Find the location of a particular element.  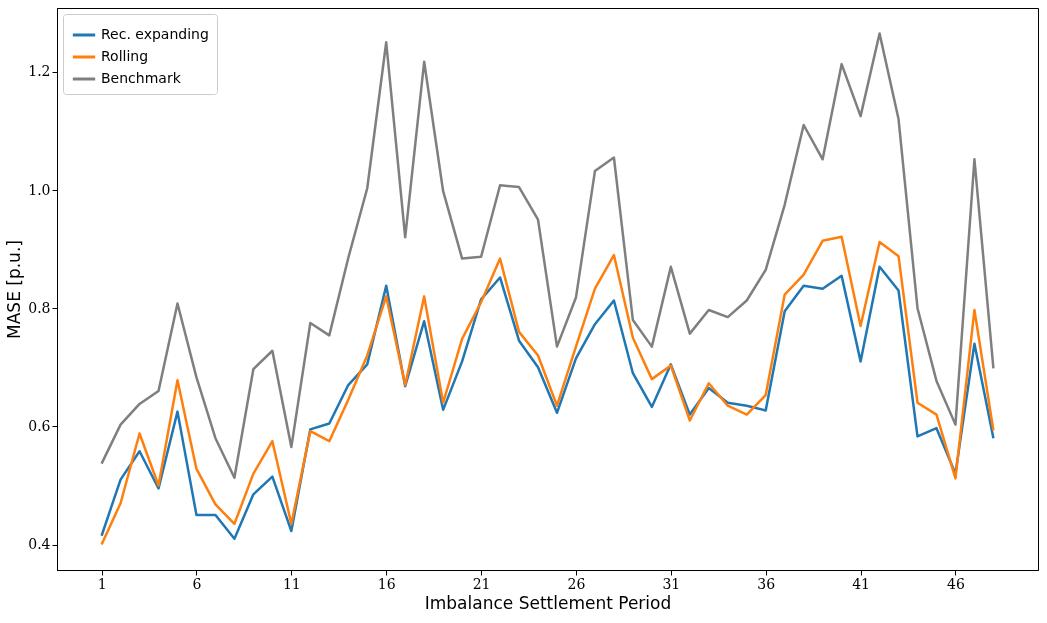

y-tick-label: 0.6 is located at coordinates (39, 425).